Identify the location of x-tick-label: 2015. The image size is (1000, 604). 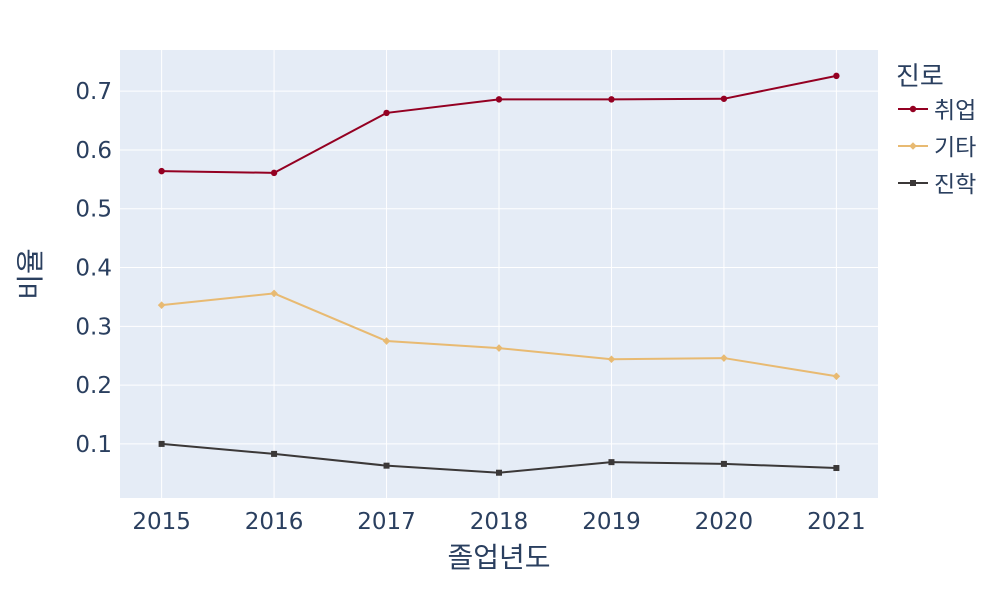
(161, 522).